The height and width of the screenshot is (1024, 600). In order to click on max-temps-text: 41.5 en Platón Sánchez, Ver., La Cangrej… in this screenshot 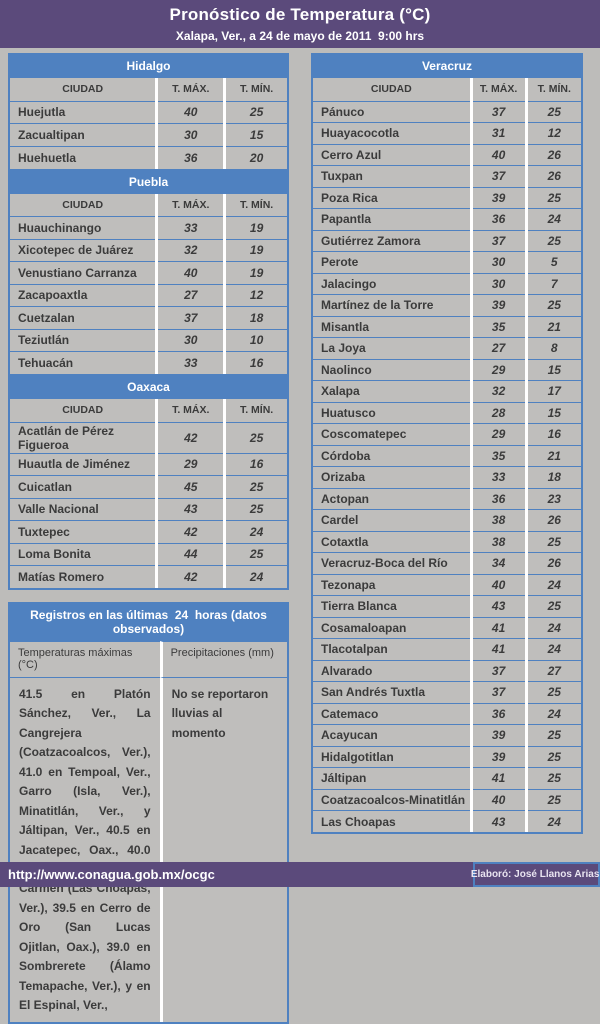, I will do `click(85, 849)`.